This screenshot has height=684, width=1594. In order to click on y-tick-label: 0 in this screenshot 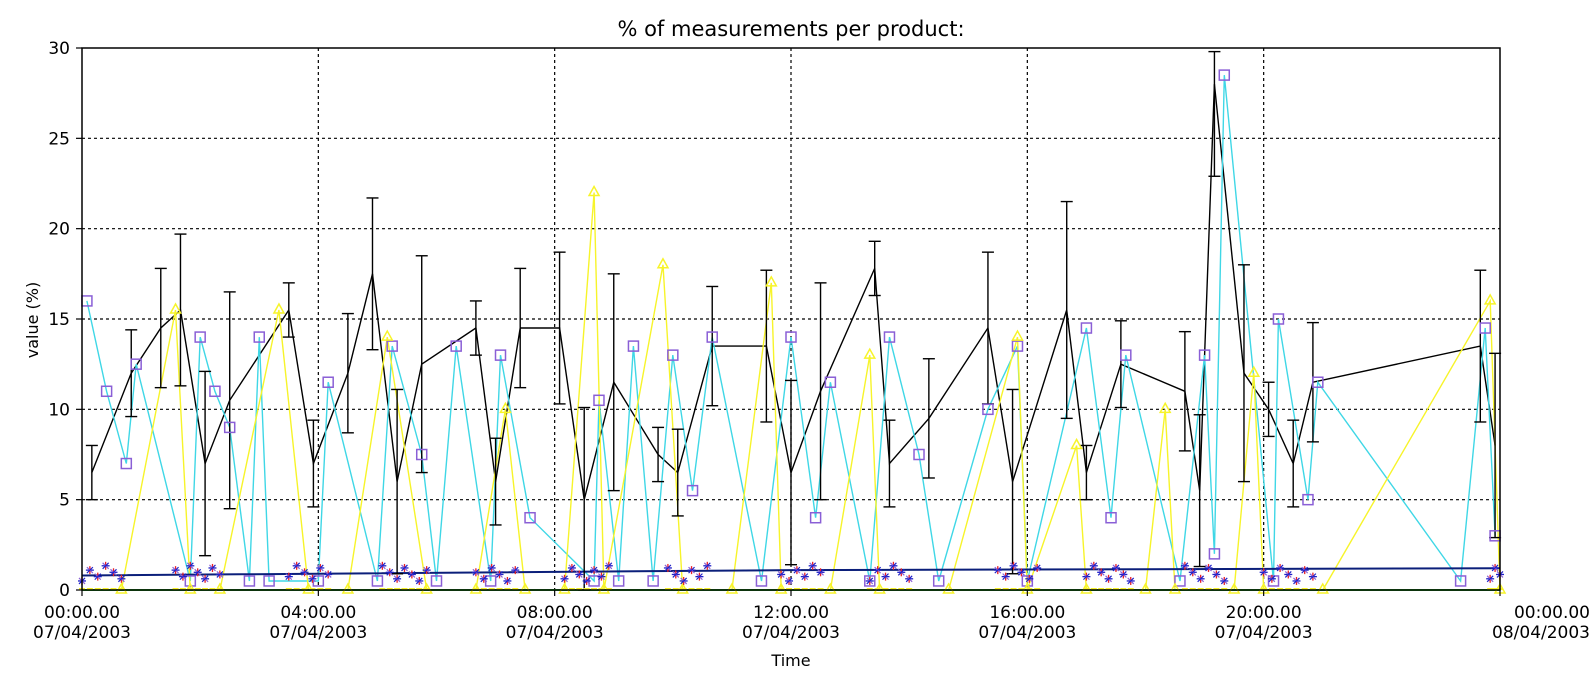, I will do `click(64, 591)`.